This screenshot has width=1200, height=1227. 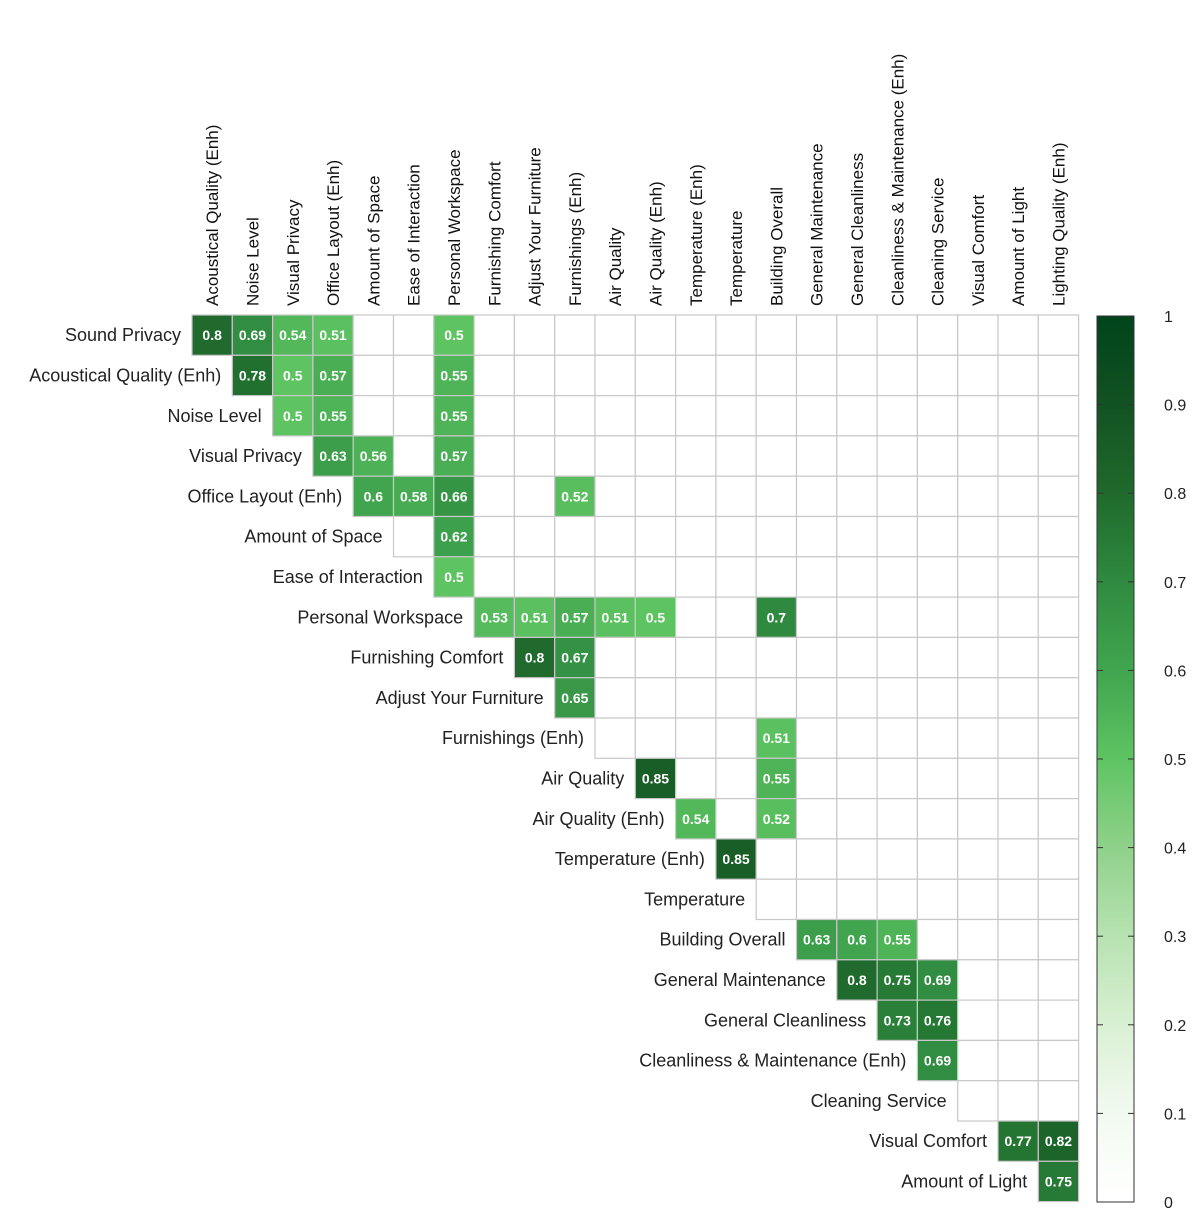 I want to click on colorbar-tick-label: 0.2, so click(x=1175, y=1026).